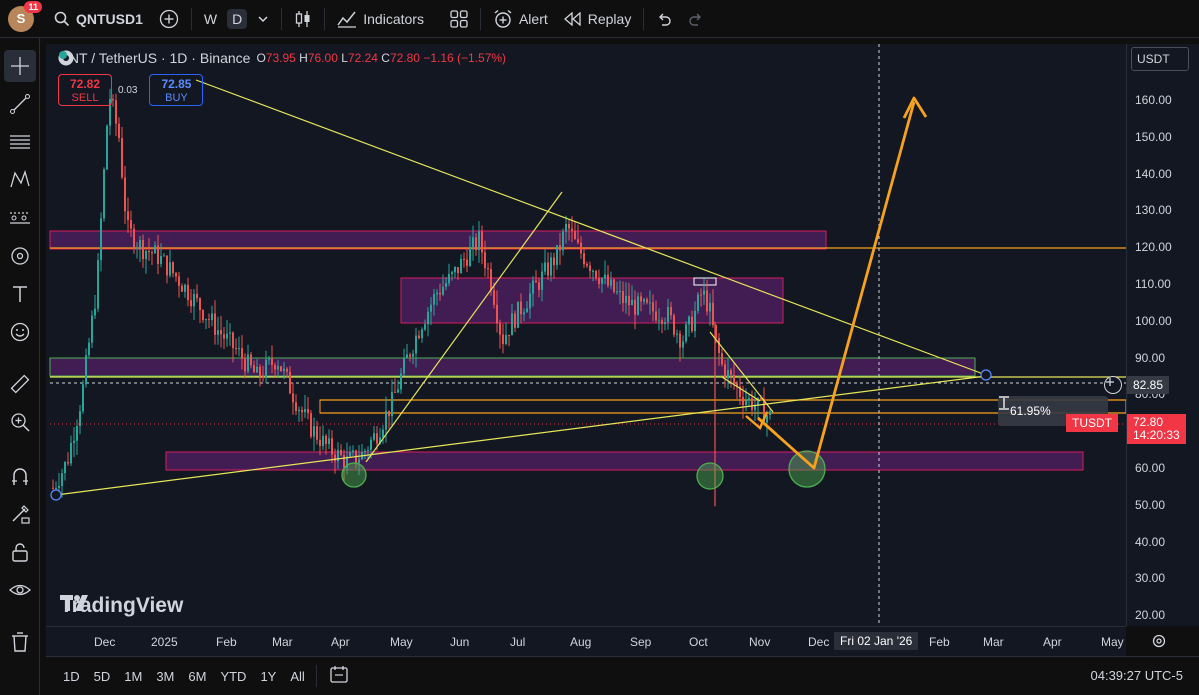 This screenshot has height=695, width=1199. I want to click on user-avatar: S 11, so click(25, 16).